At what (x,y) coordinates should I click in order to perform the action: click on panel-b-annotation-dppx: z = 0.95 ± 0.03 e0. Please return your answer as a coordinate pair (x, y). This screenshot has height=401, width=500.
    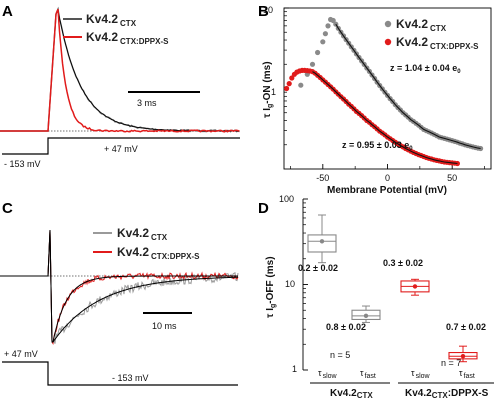
    Looking at the image, I should click on (377, 146).